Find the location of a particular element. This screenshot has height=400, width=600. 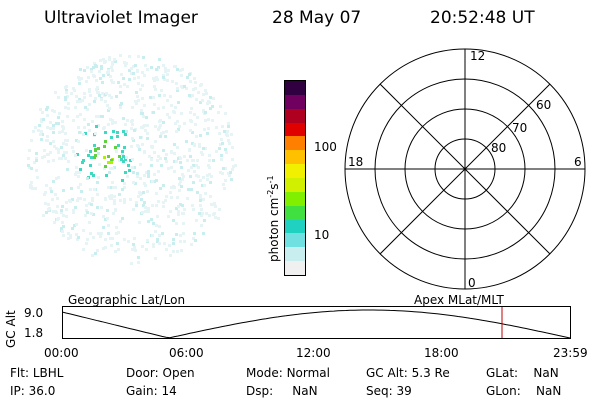

mlt-label-12: 12 is located at coordinates (477, 56).